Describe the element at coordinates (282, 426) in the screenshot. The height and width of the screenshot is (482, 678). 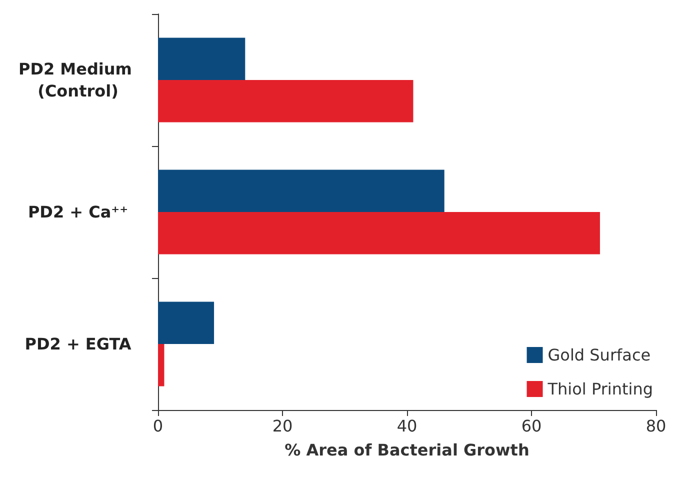
I see `x-tick-label: 20` at that location.